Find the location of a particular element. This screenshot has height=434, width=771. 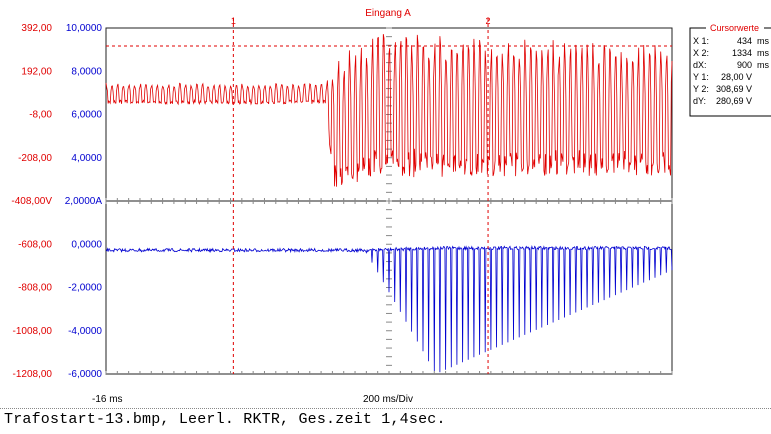

cursor-row-label: X 1: is located at coordinates (701, 41).